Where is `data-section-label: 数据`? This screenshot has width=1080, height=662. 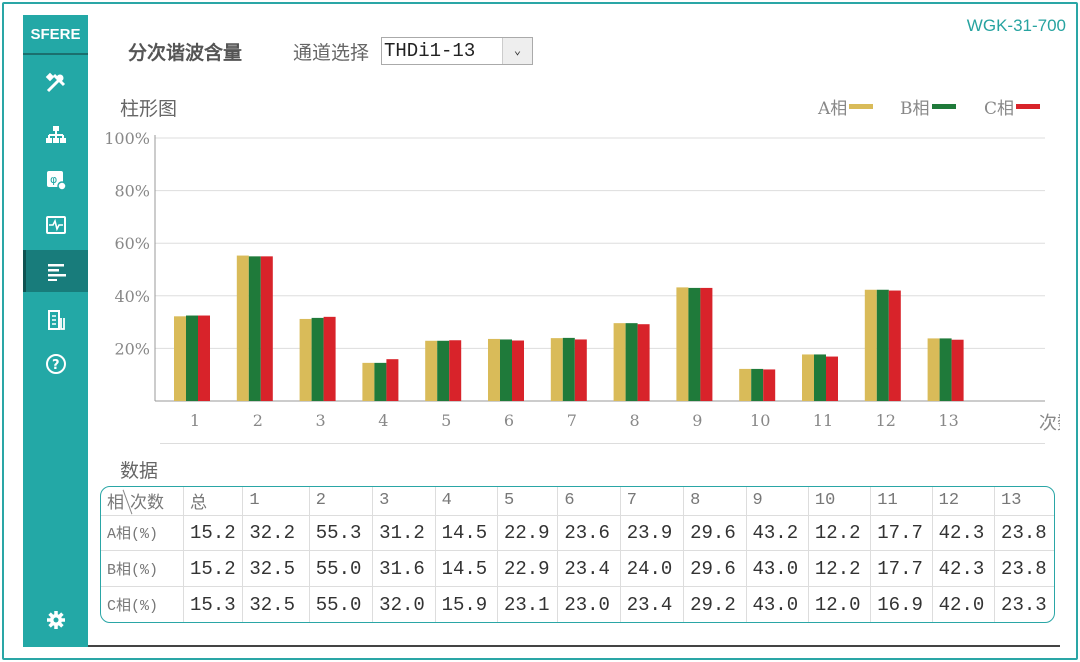 data-section-label: 数据 is located at coordinates (139, 471).